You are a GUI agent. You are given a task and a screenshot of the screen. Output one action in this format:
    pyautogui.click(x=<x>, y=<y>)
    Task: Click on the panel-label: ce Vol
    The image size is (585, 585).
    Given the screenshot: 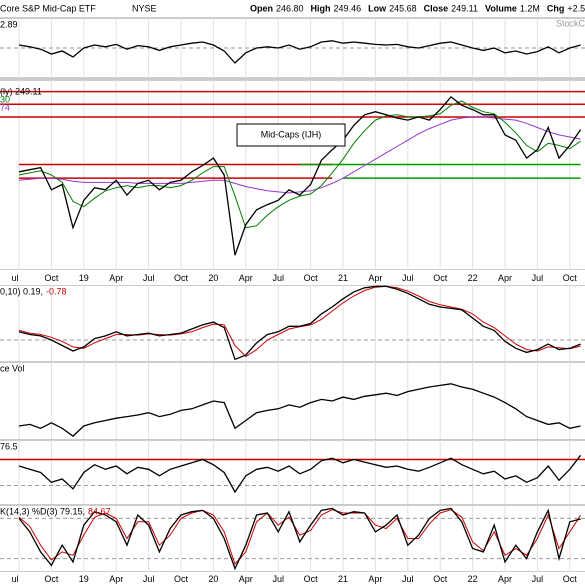 What is the action you would take?
    pyautogui.click(x=12, y=368)
    